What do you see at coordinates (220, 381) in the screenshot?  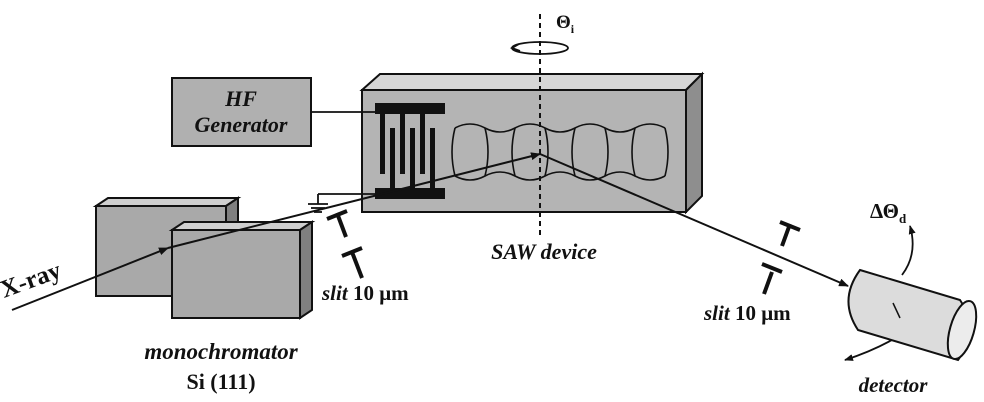 I see `monochromator-crystal-label: Si (111)` at bounding box center [220, 381].